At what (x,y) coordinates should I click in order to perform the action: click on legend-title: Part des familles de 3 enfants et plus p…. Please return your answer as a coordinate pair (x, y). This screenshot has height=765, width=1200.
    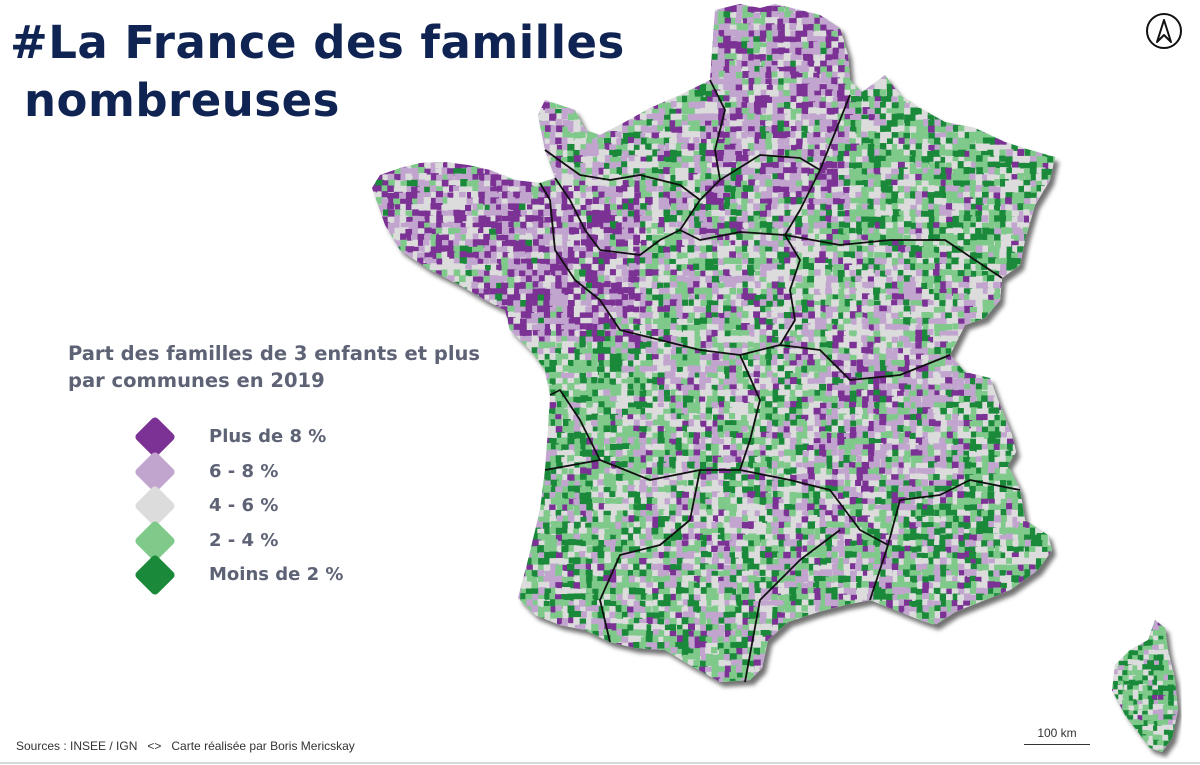
    Looking at the image, I should click on (274, 367).